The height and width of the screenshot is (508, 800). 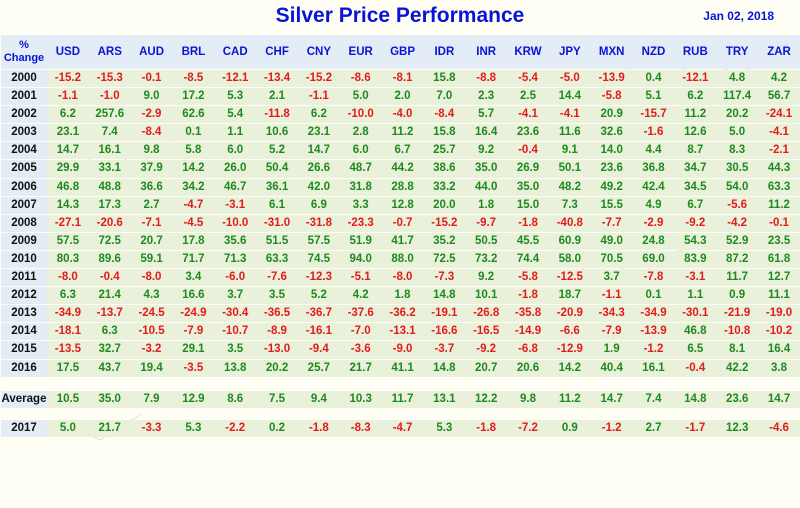 I want to click on value-cell: -9.2, so click(x=486, y=350).